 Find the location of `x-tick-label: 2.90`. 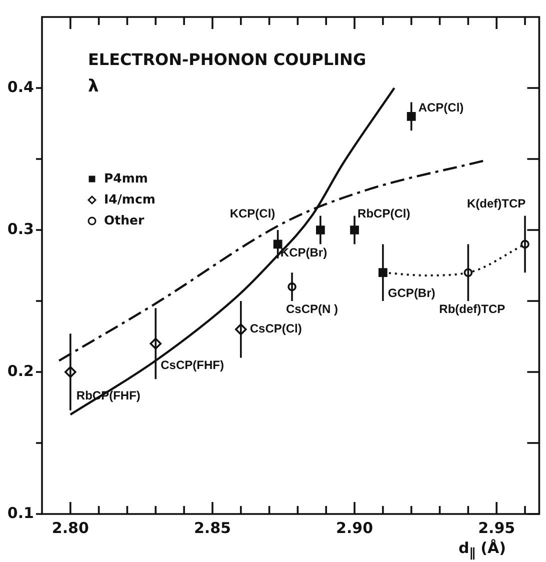

x-tick-label: 2.90 is located at coordinates (355, 527).